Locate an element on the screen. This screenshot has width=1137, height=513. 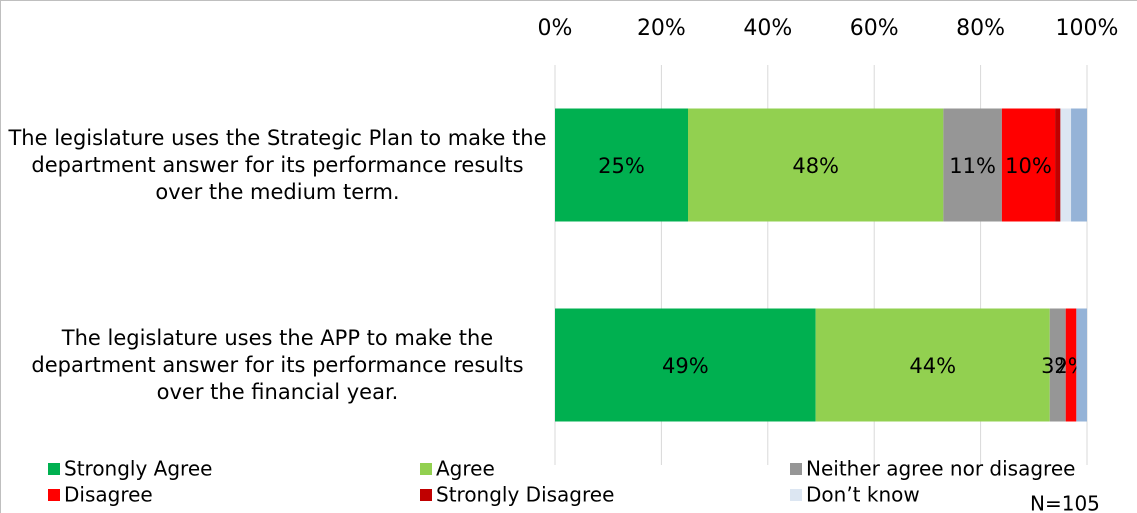
x-tick-label: 0% is located at coordinates (555, 28).